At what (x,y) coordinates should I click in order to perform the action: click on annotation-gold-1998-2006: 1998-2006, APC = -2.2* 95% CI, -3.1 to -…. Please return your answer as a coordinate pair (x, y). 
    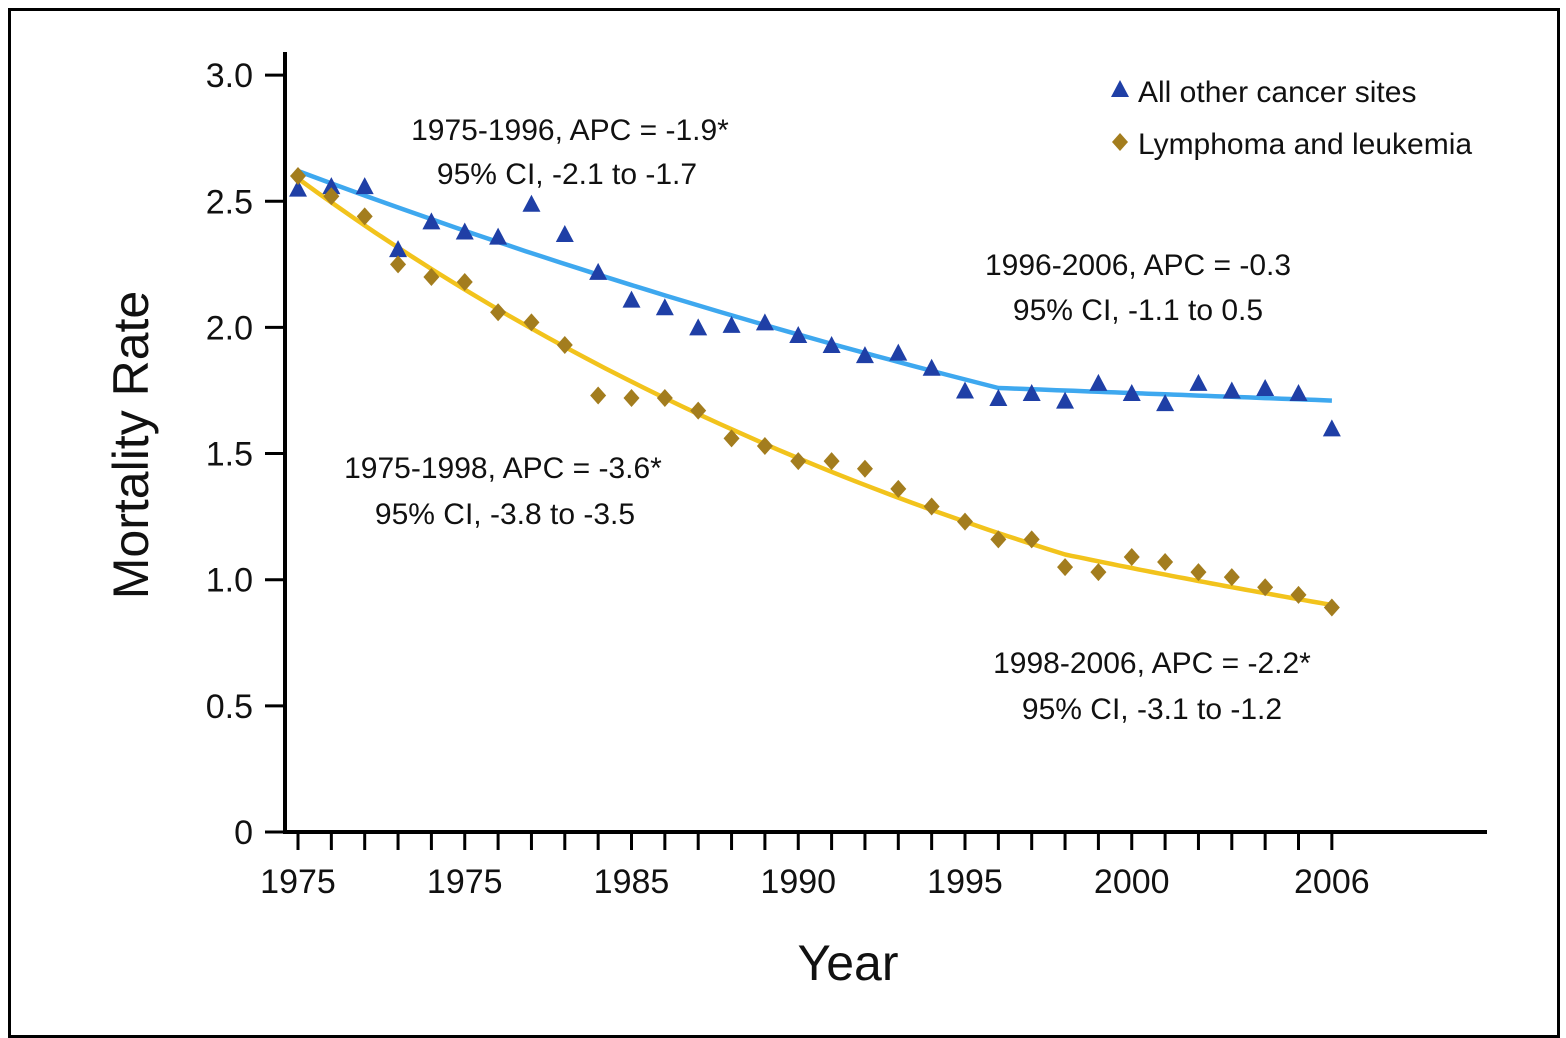
    Looking at the image, I should click on (1152, 686).